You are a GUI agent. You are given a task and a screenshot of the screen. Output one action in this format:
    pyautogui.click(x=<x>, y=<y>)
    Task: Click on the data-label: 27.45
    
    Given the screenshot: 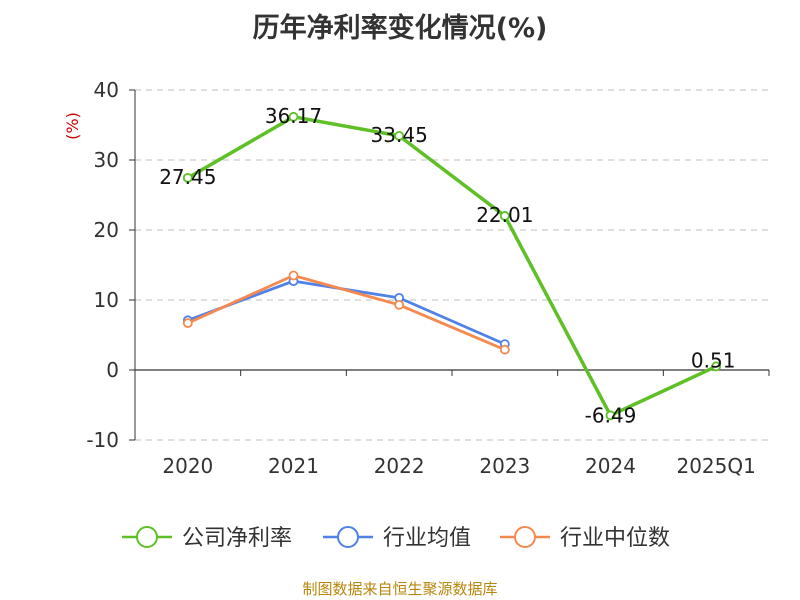 What is the action you would take?
    pyautogui.click(x=187, y=177)
    